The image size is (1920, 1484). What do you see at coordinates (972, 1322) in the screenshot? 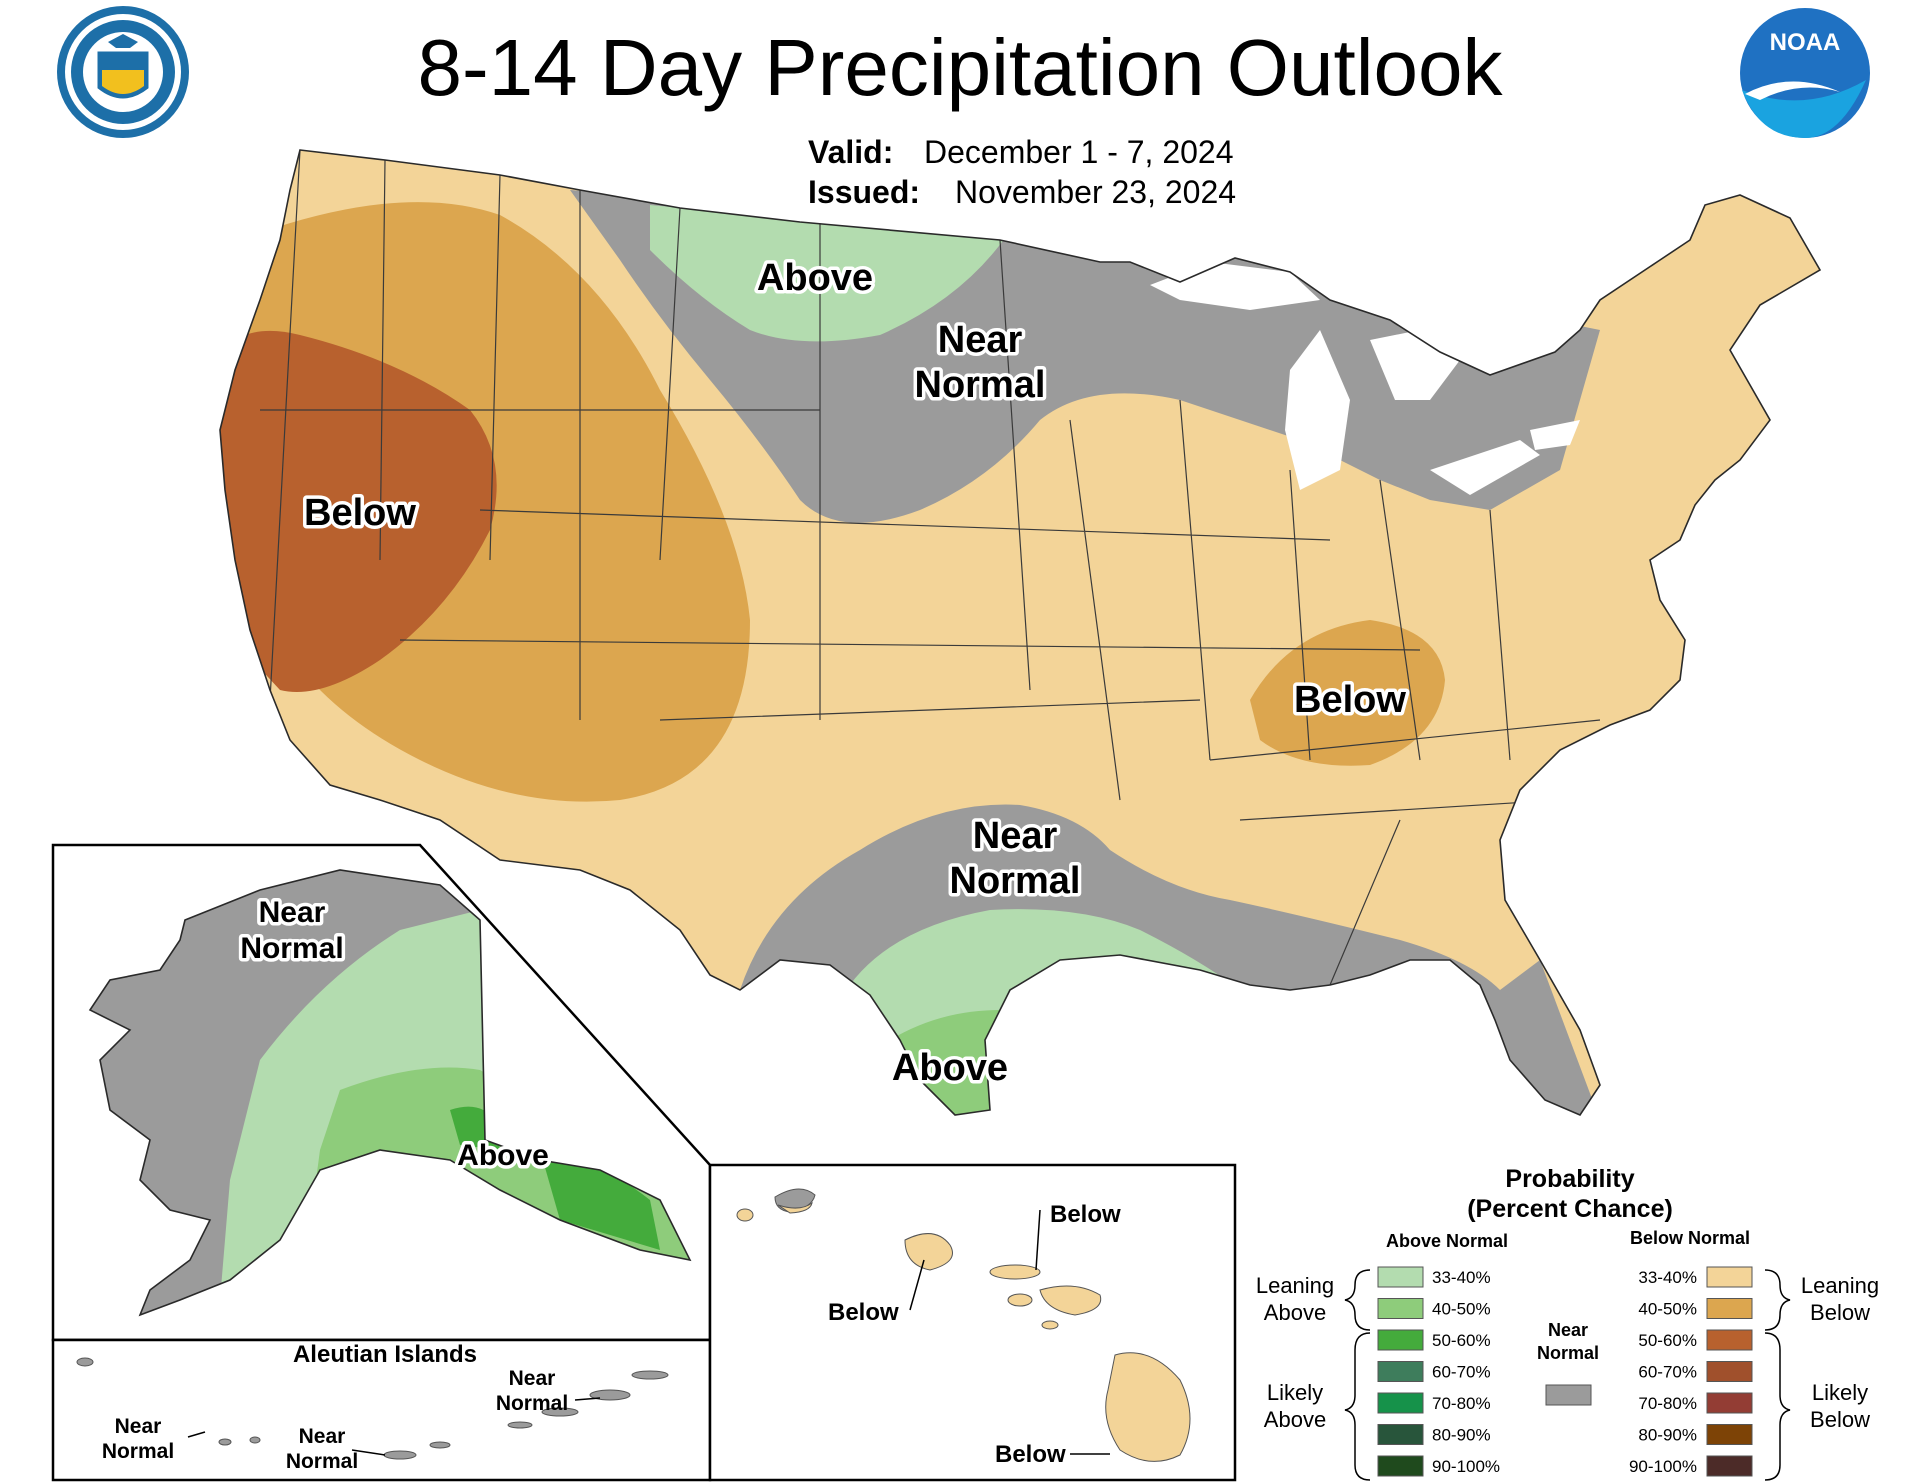
I see `hawaii-inset` at bounding box center [972, 1322].